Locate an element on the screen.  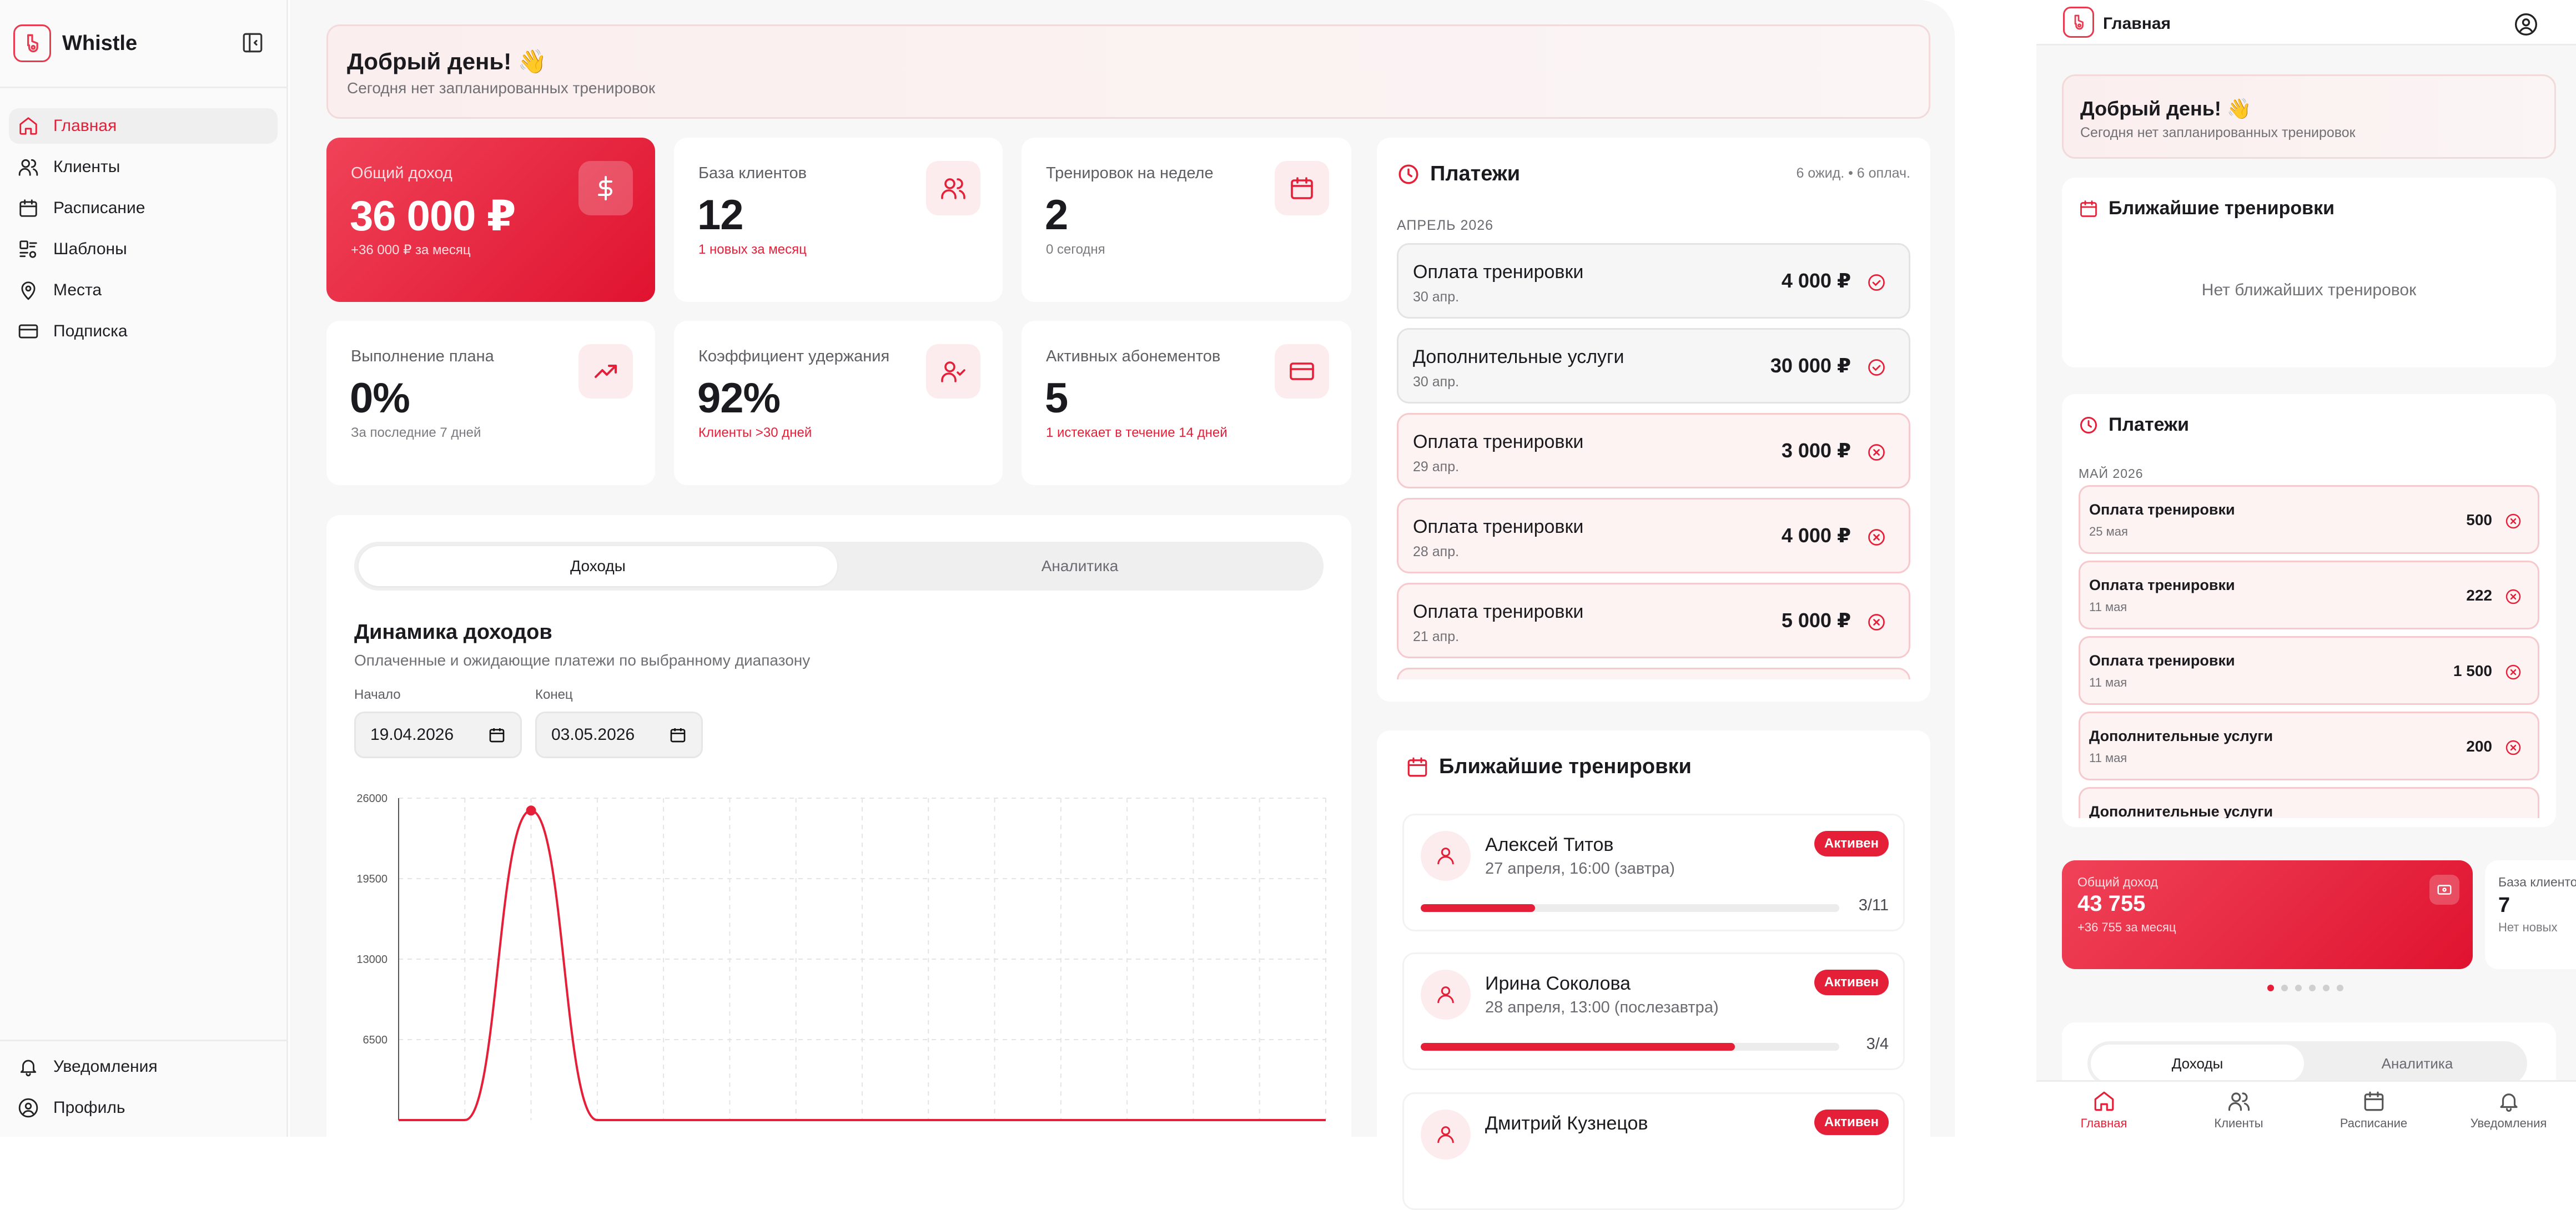
sidebar-item-notifications: Уведомления is located at coordinates (144, 1067).